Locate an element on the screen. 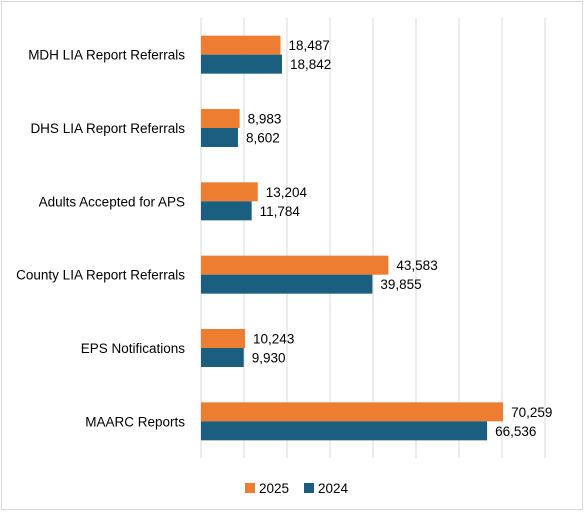 This screenshot has height=513, width=586. data-label: 39,855 is located at coordinates (400, 284).